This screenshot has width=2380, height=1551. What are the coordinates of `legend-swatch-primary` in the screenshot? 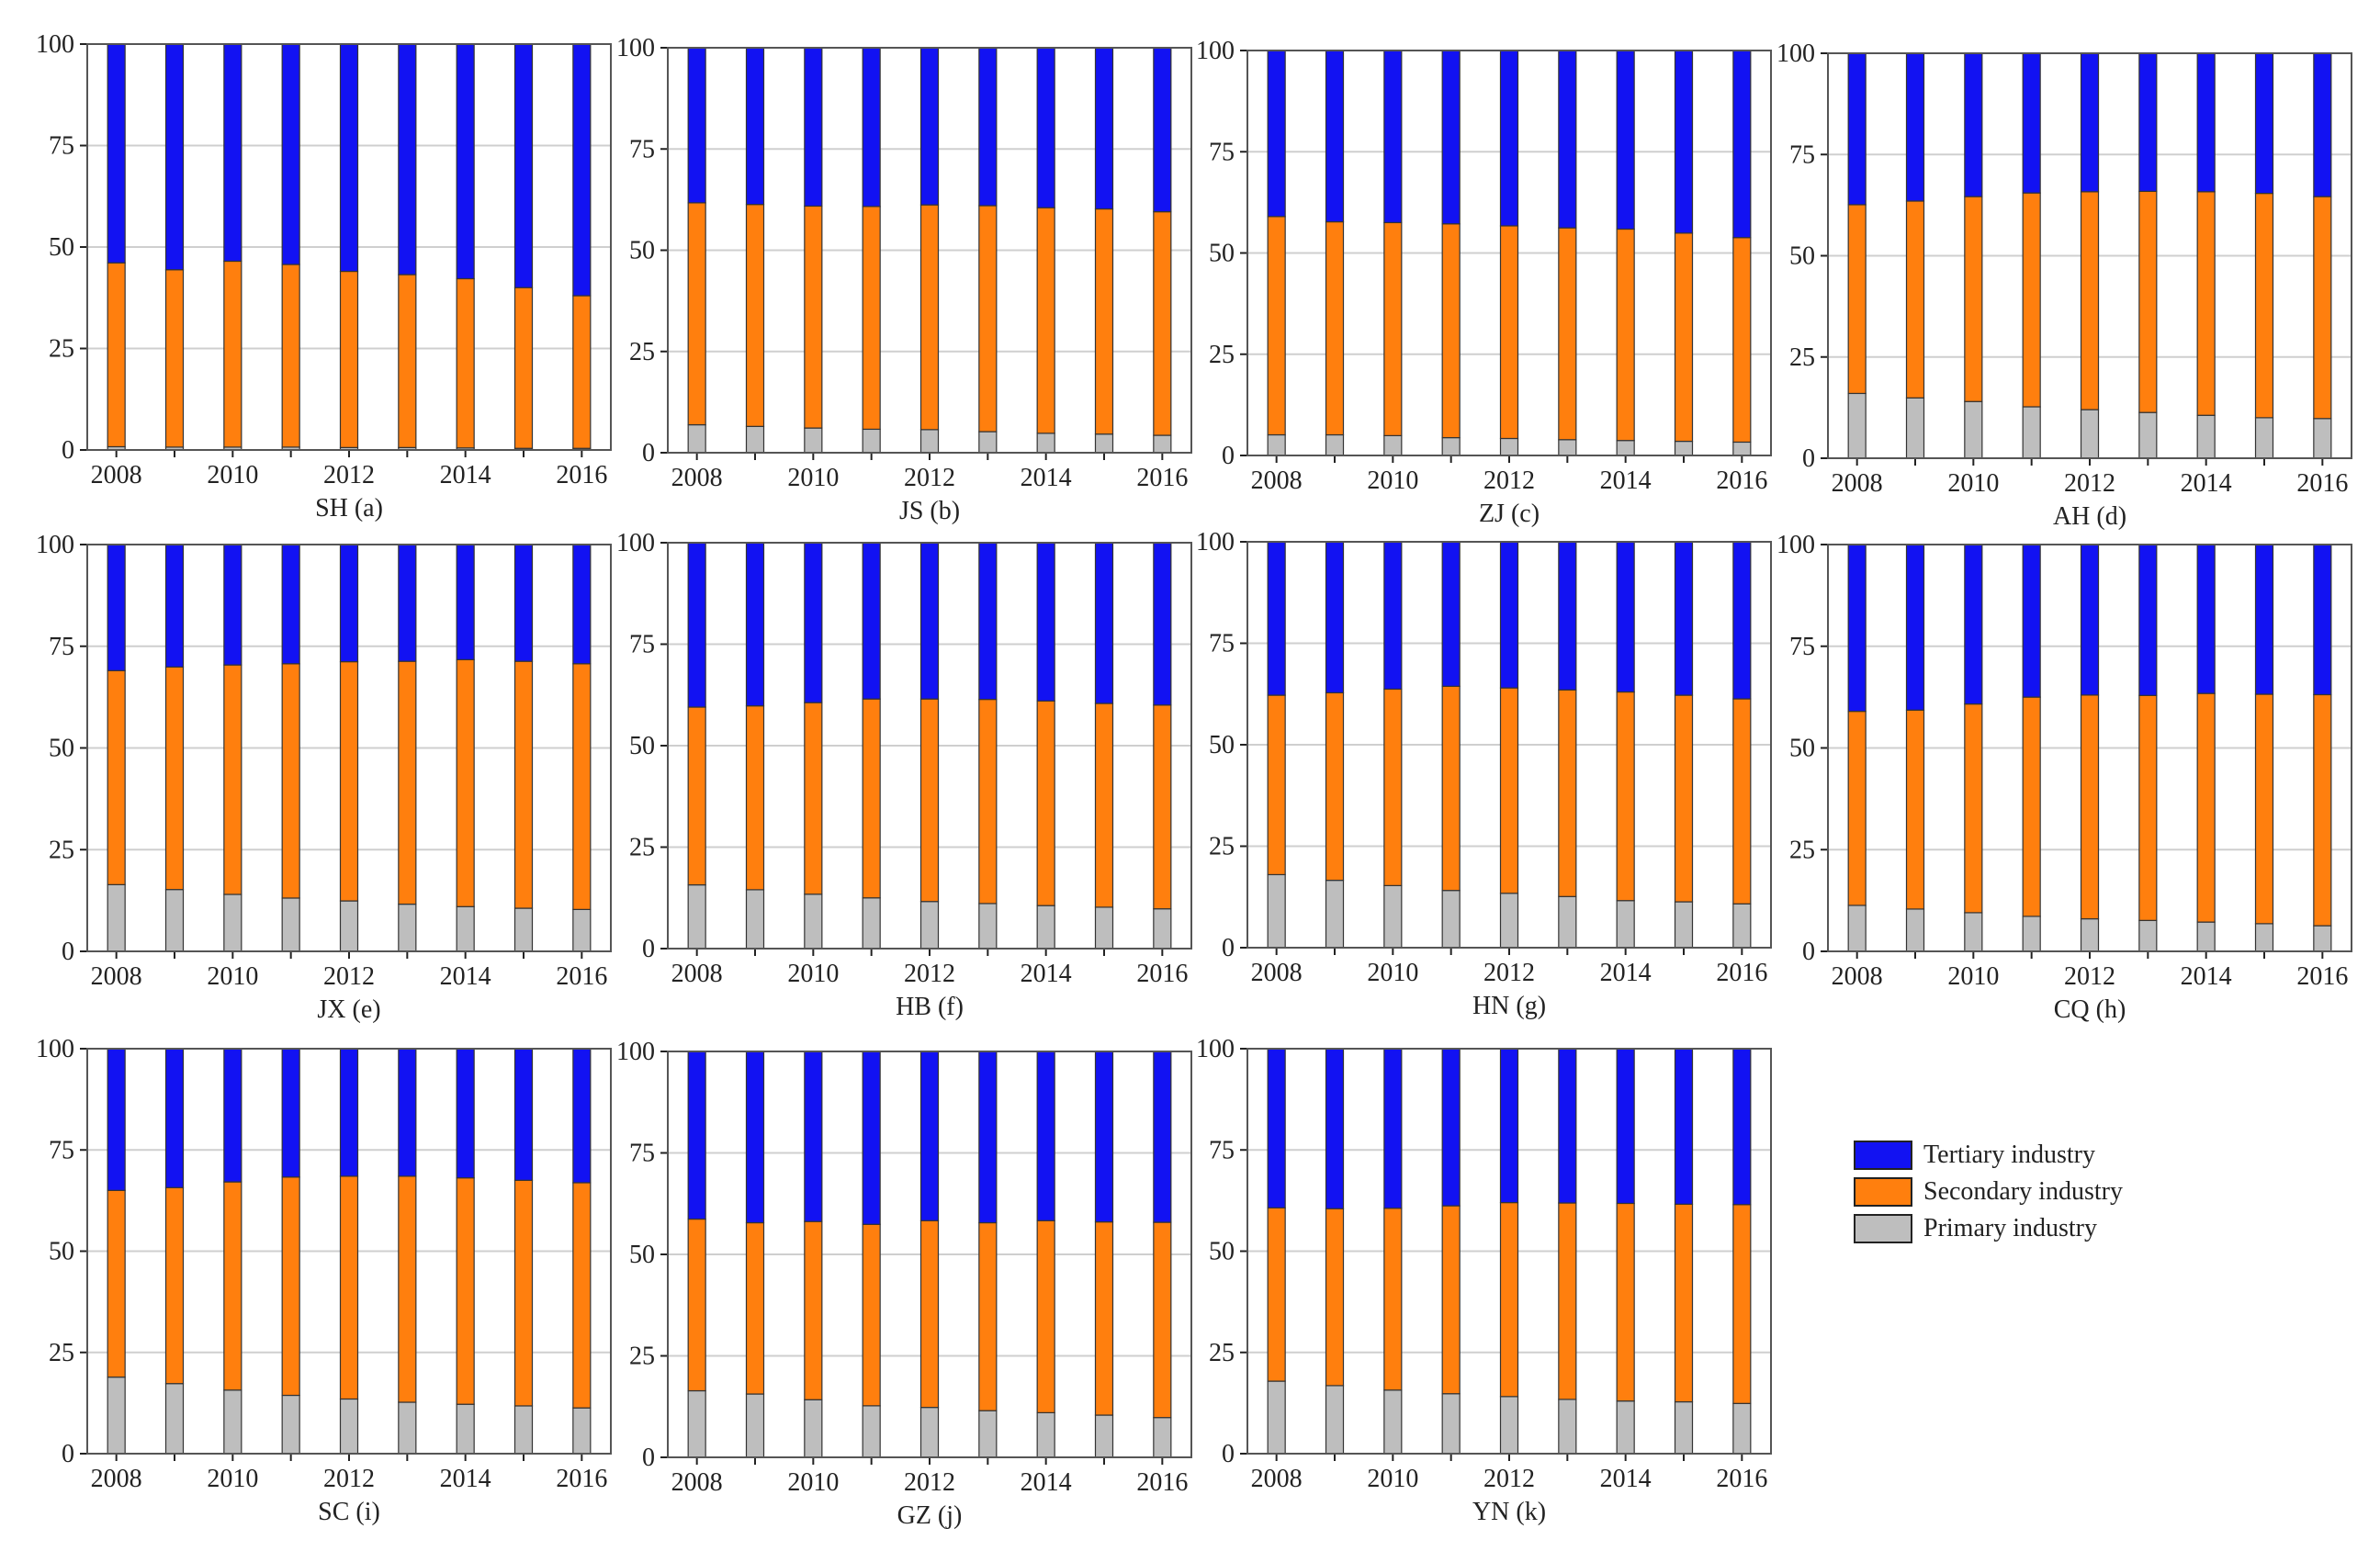 It's located at (1883, 1228).